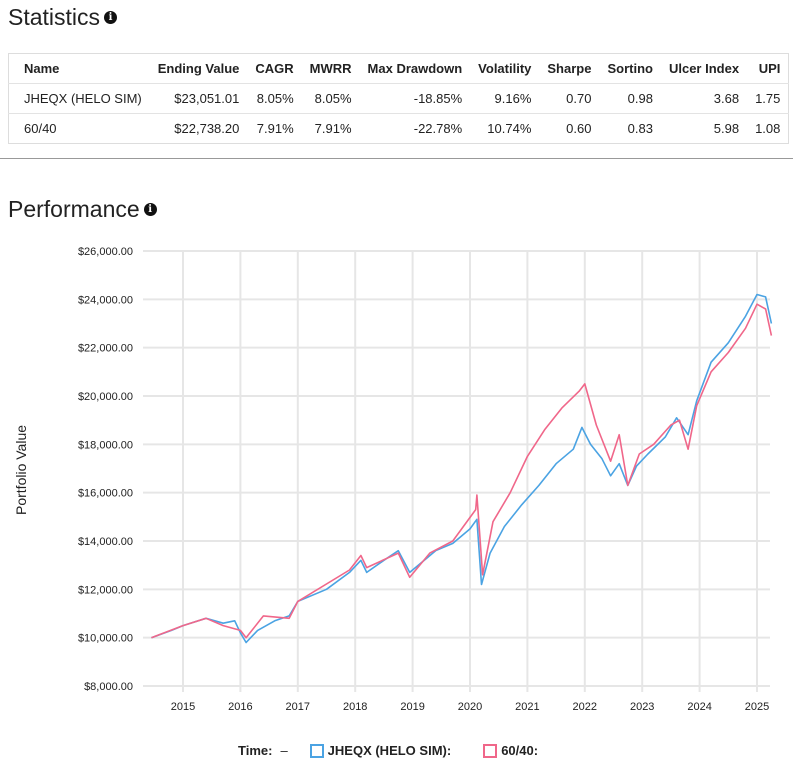 This screenshot has width=799, height=762. Describe the element at coordinates (569, 98) in the screenshot. I see `table-cell: 0.70` at that location.